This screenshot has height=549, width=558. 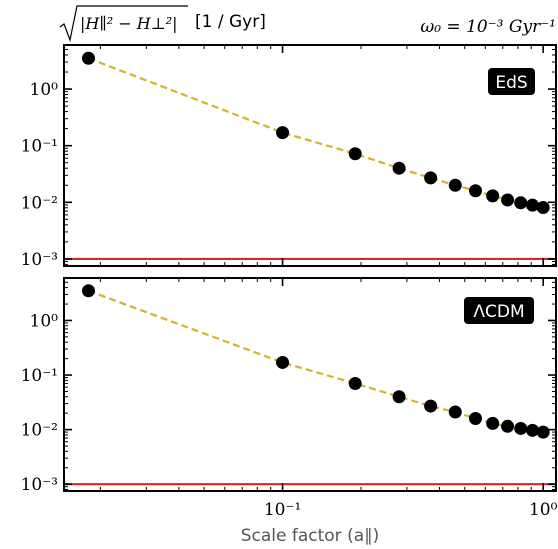 What do you see at coordinates (282, 510) in the screenshot?
I see `x-tick-label: 10⁻¹` at bounding box center [282, 510].